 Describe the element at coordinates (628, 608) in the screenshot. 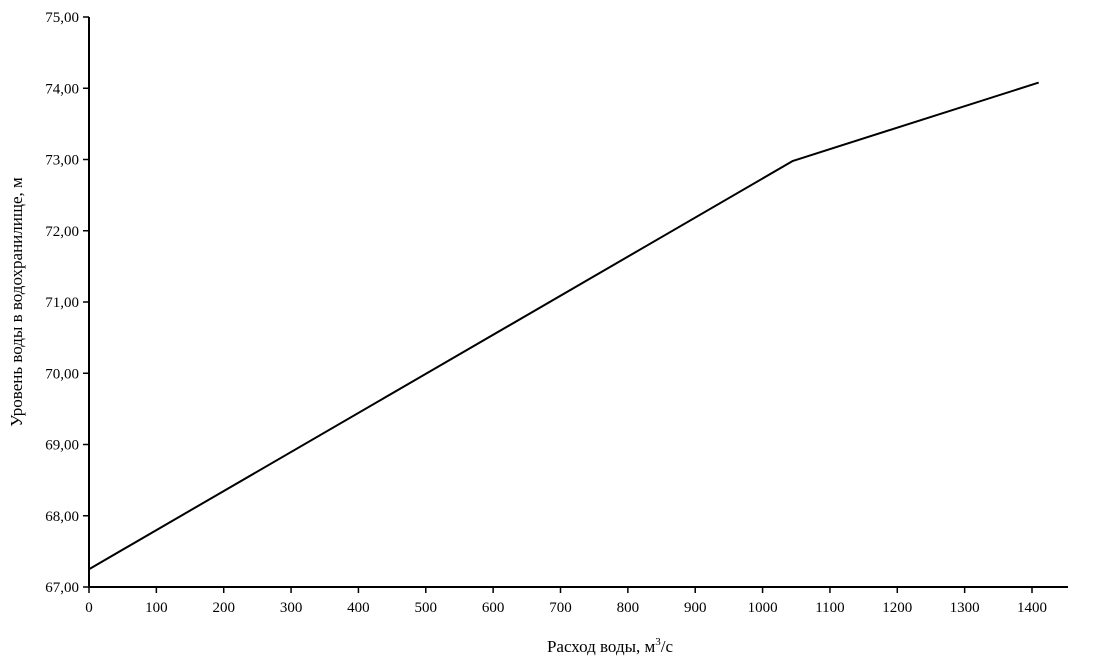

I see `x-tick-label: 800` at that location.